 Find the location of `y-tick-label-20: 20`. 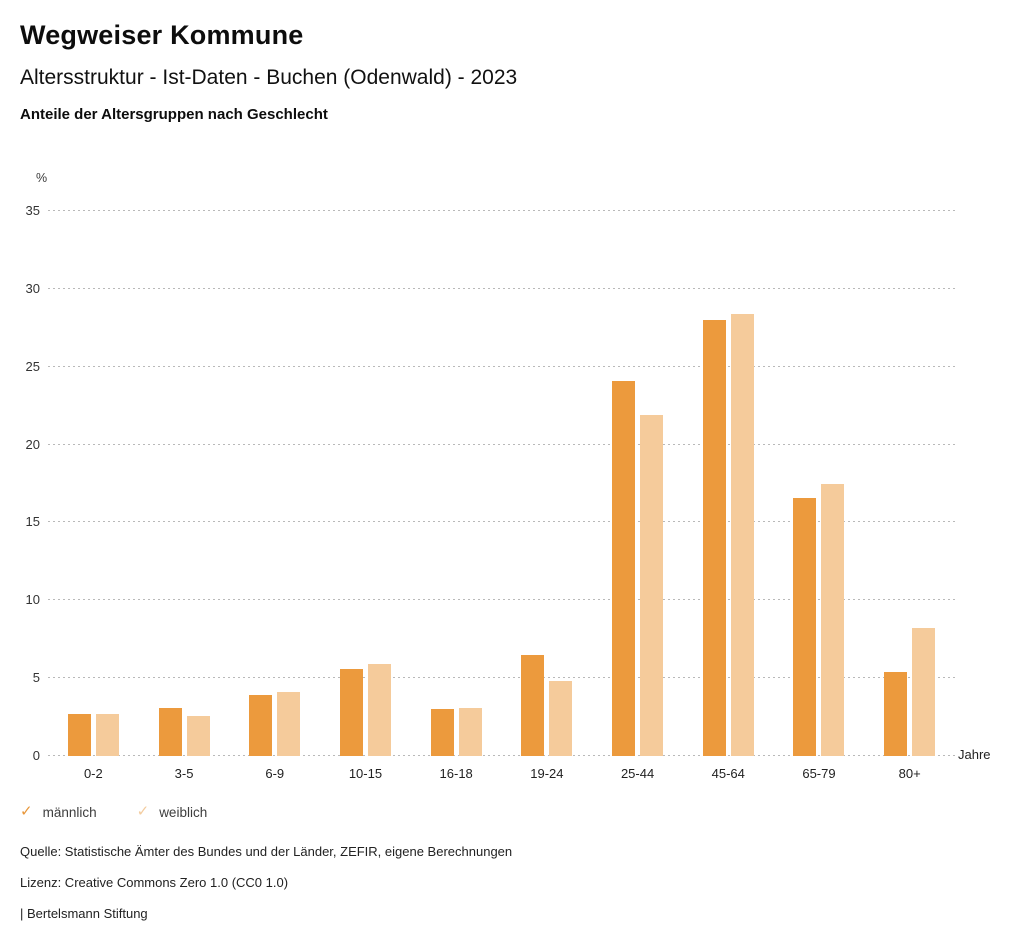

y-tick-label-20: 20 is located at coordinates (32, 444).